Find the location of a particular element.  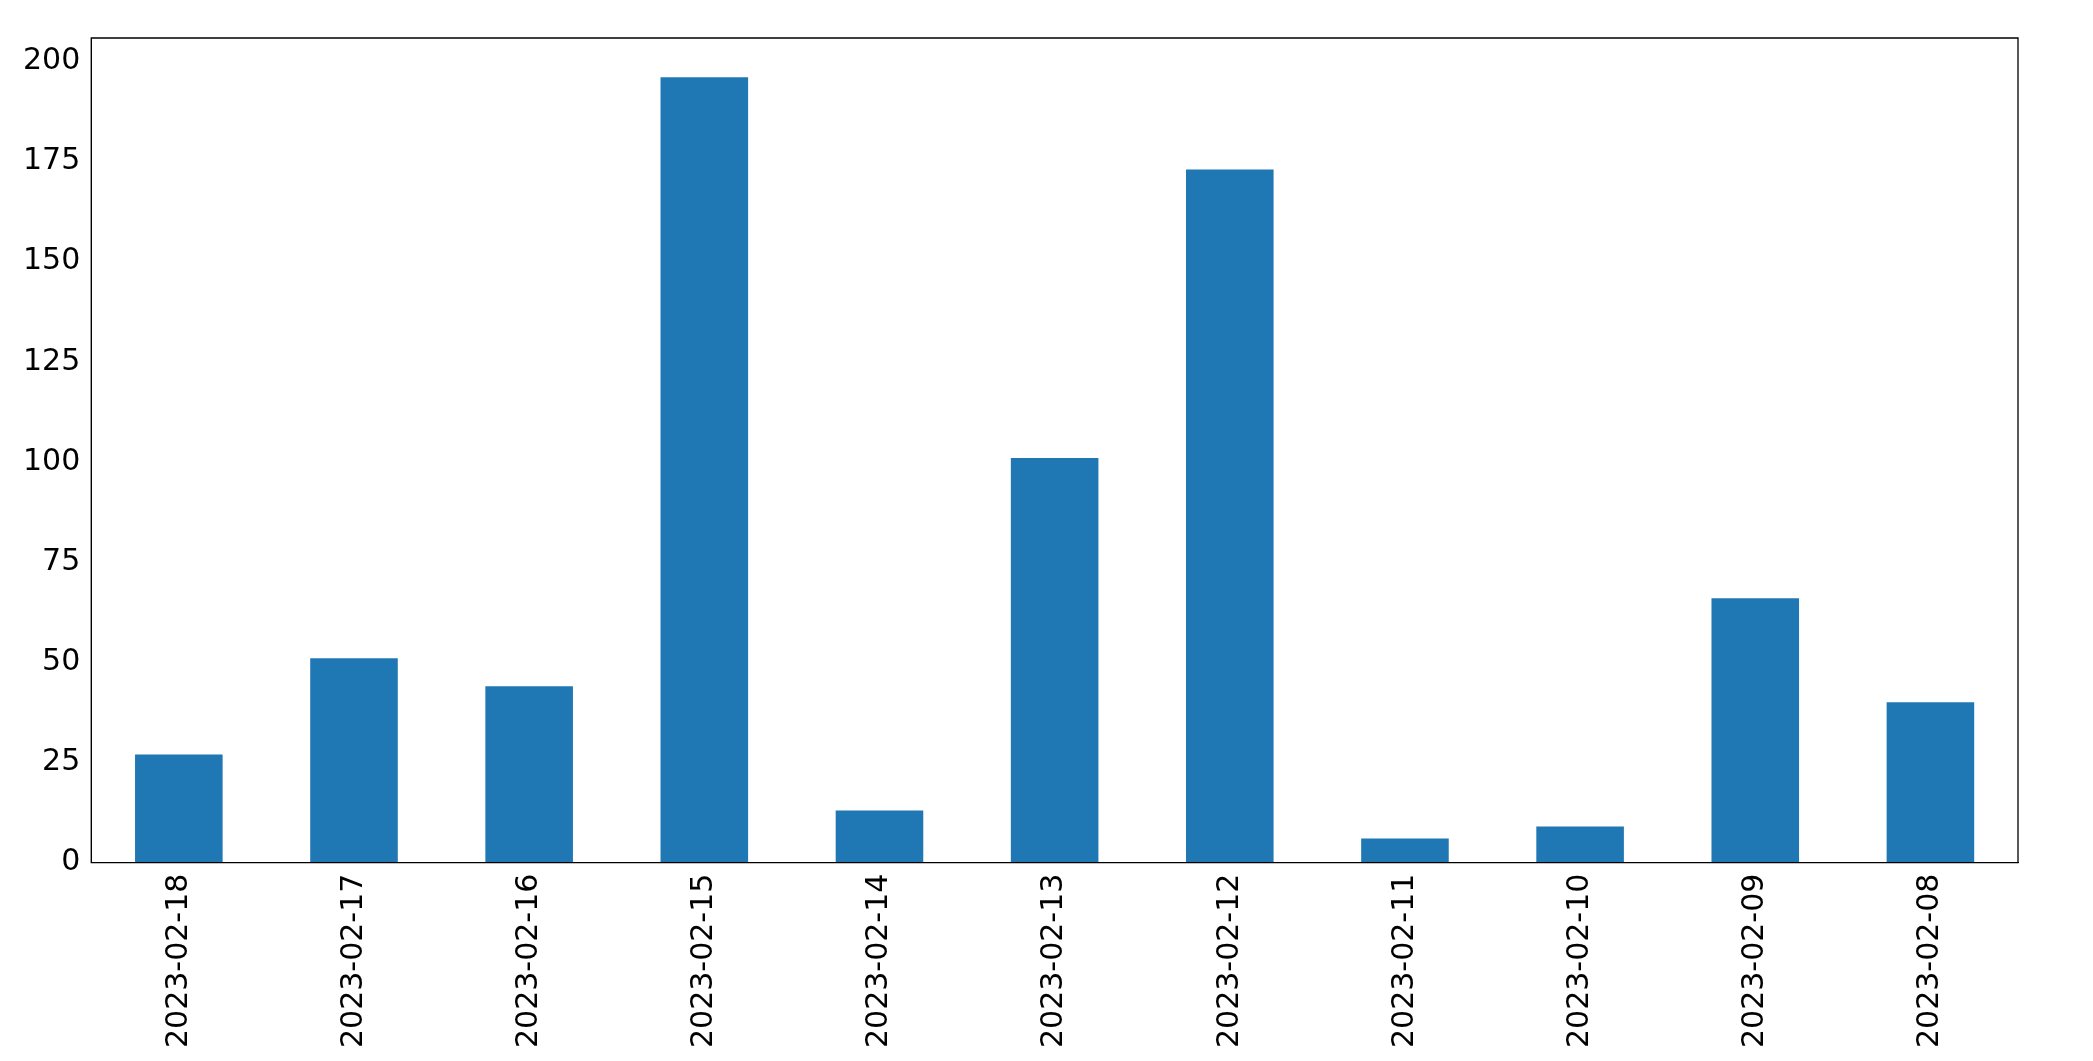

y-tick-label: 75 is located at coordinates (61, 559).